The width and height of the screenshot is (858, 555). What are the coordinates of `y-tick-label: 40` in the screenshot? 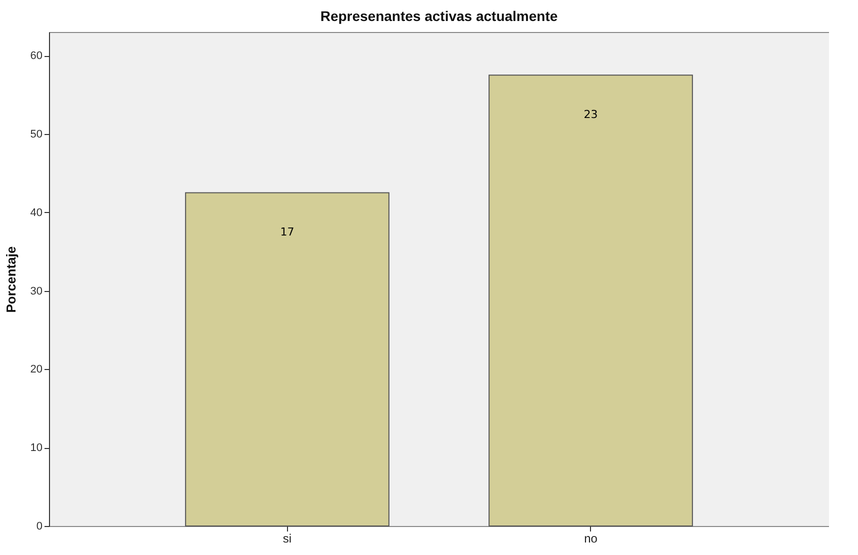 It's located at (36, 212).